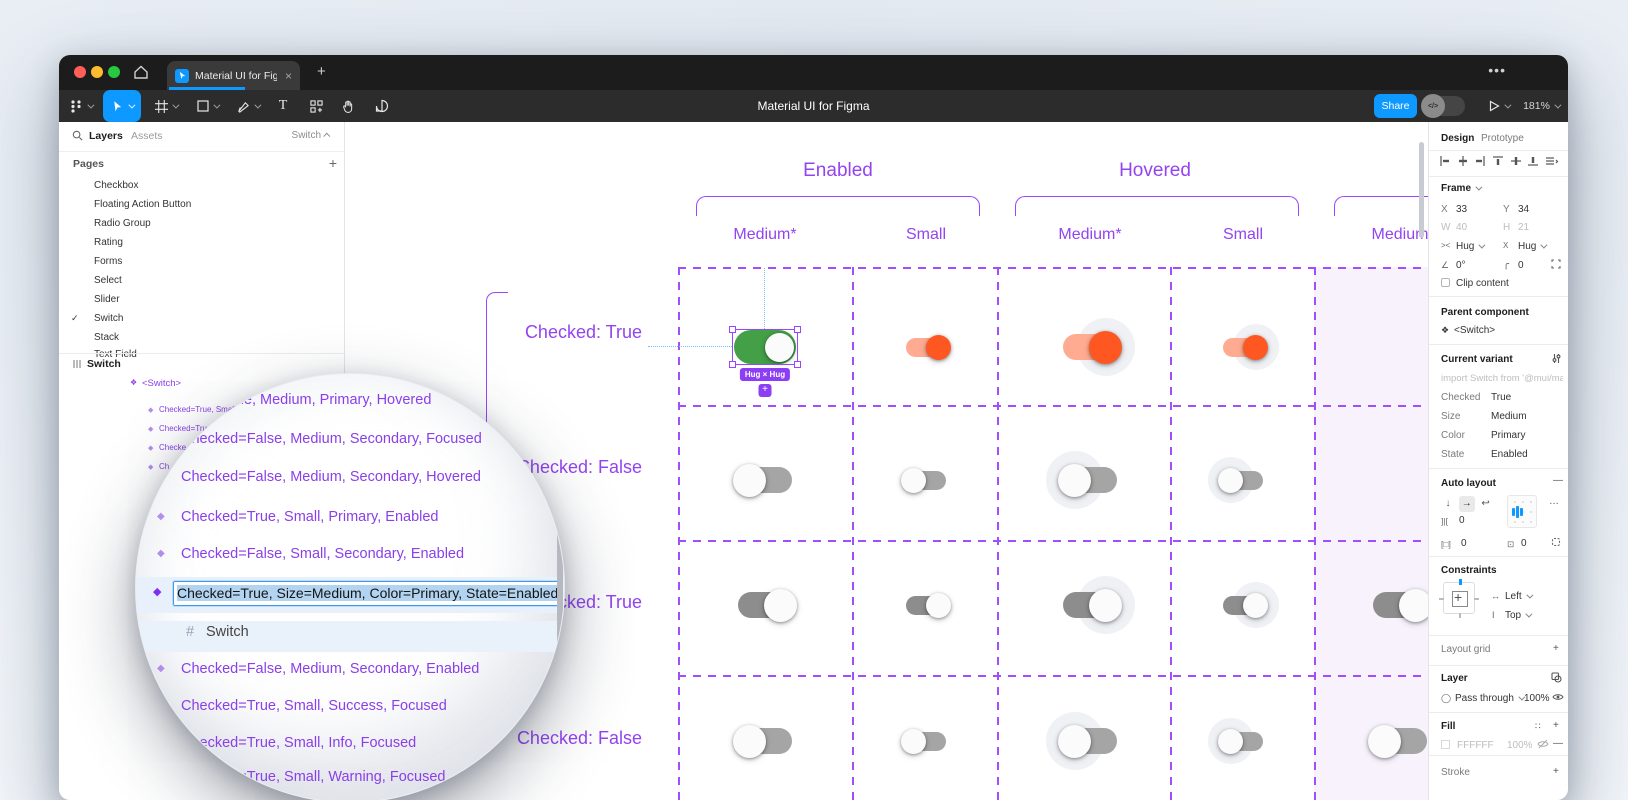 Image resolution: width=1628 pixels, height=800 pixels. I want to click on actions-tool, so click(316, 106).